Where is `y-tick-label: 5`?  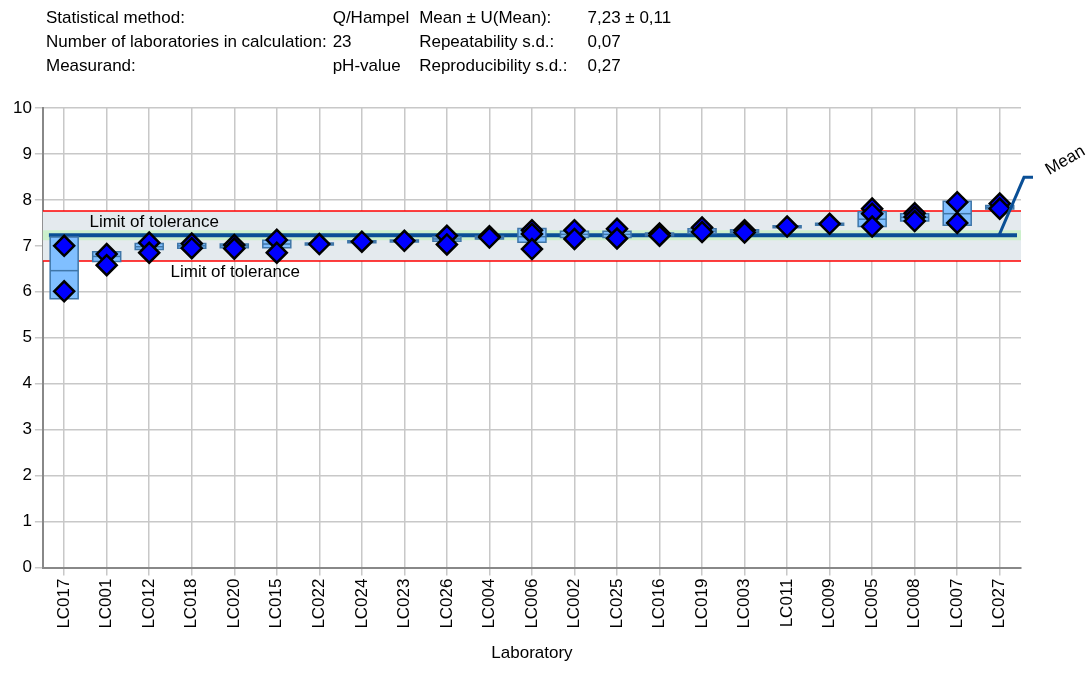
y-tick-label: 5 is located at coordinates (27, 337).